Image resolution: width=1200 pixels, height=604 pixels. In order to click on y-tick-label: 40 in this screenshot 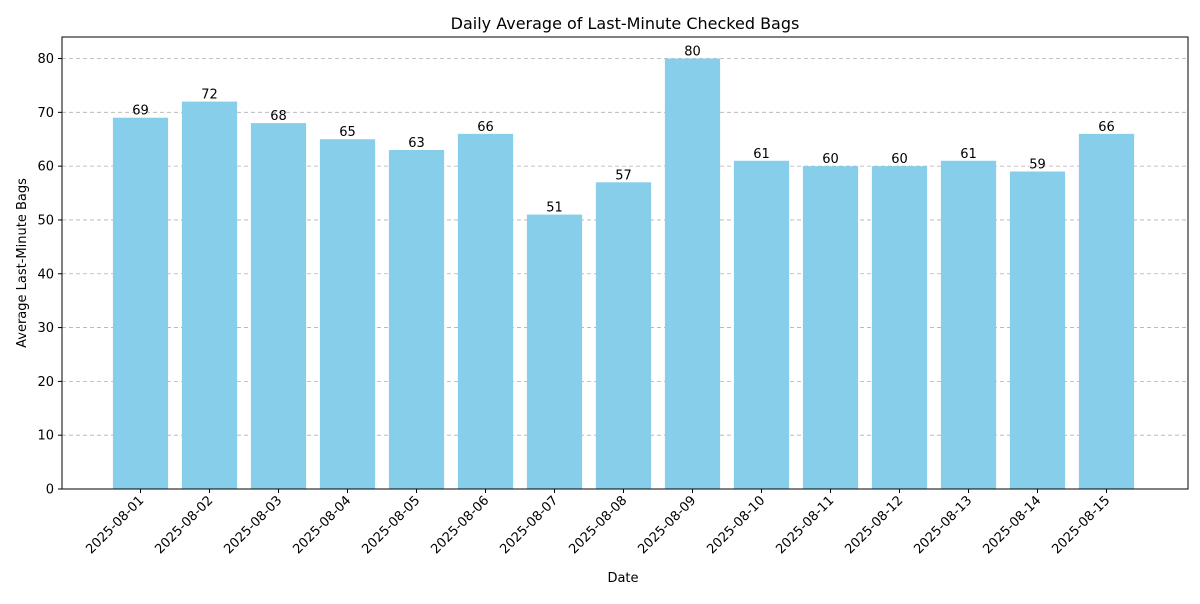, I will do `click(45, 274)`.